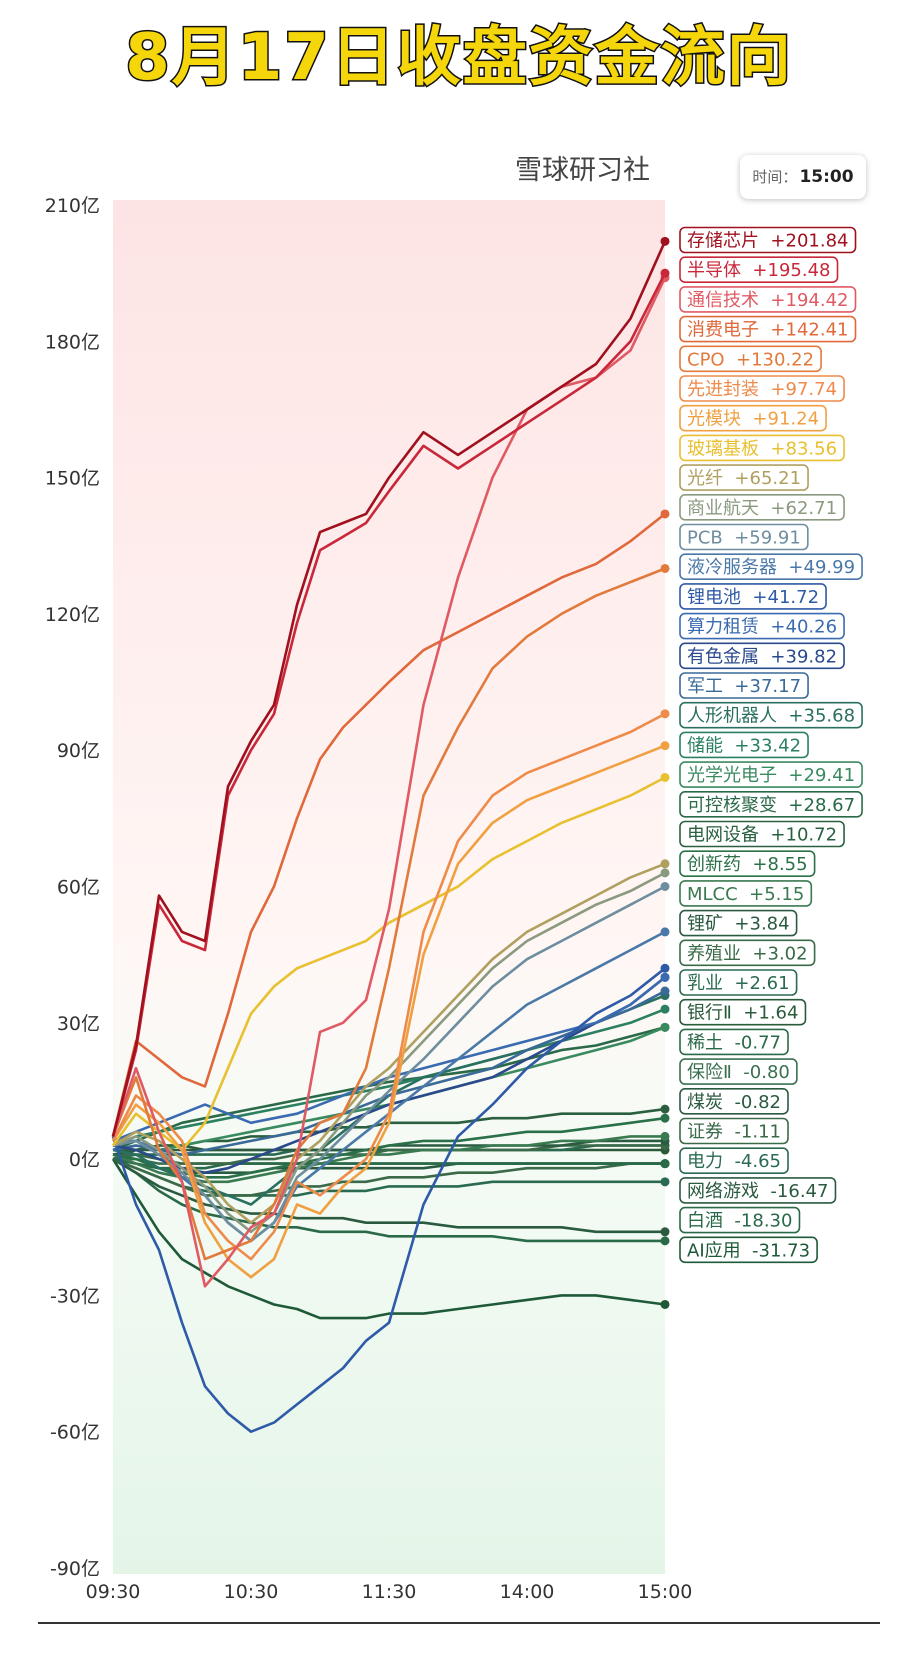  I want to click on series-name-label: 商业航天, so click(723, 508).